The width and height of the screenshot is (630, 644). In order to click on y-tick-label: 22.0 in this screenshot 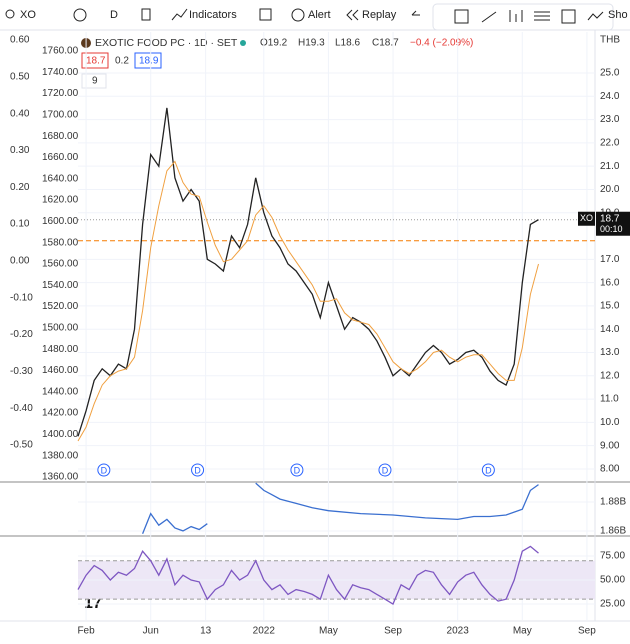, I will do `click(610, 143)`.